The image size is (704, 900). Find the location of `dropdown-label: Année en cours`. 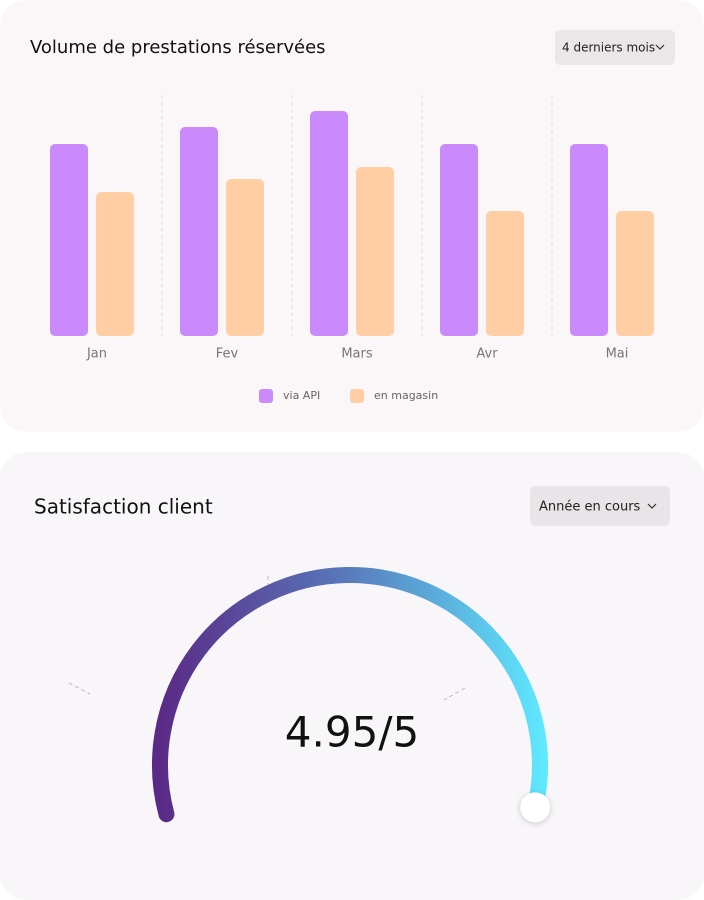

dropdown-label: Année en cours is located at coordinates (590, 507).